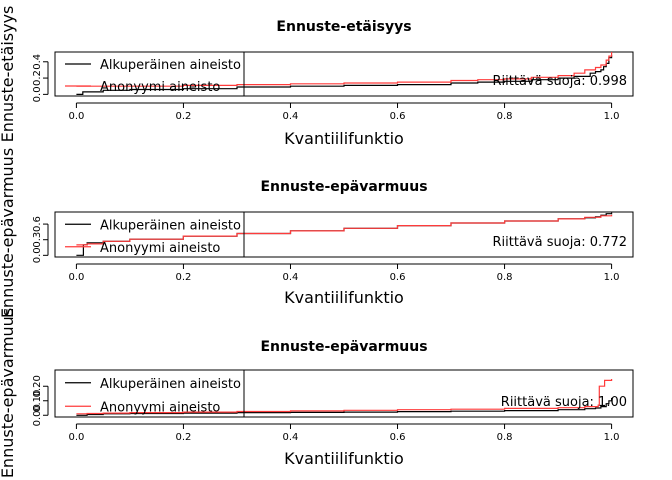 The width and height of the screenshot is (672, 480). What do you see at coordinates (564, 402) in the screenshot?
I see `protection-annotation: Riittävä suoja: 1.00` at bounding box center [564, 402].